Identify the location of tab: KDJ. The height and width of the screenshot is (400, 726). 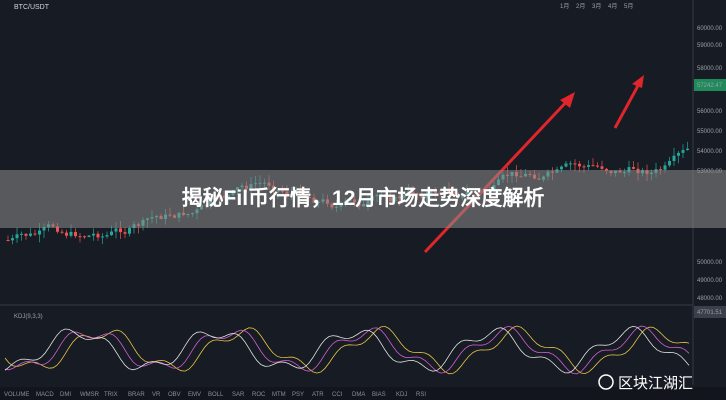
(401, 395).